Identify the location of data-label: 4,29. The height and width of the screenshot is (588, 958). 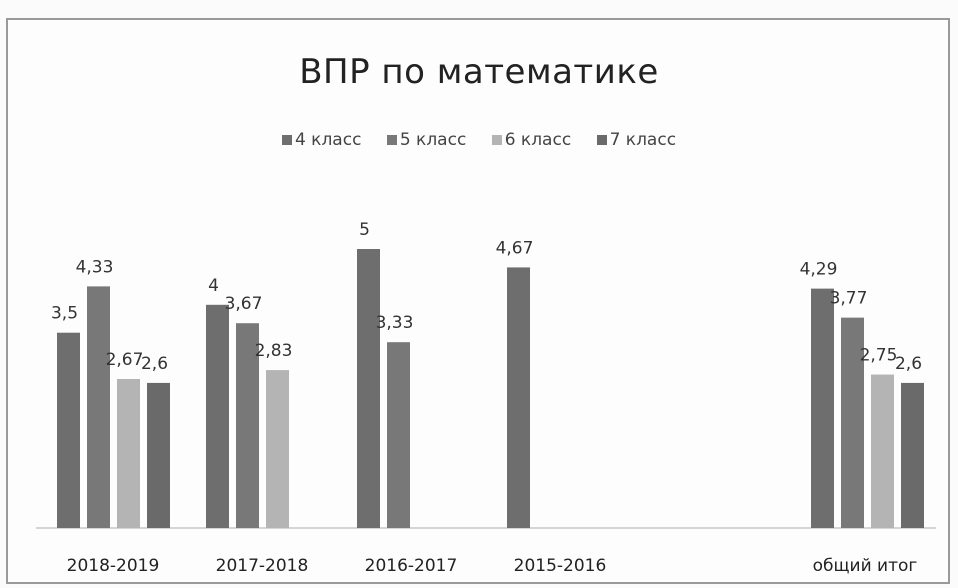
(819, 270).